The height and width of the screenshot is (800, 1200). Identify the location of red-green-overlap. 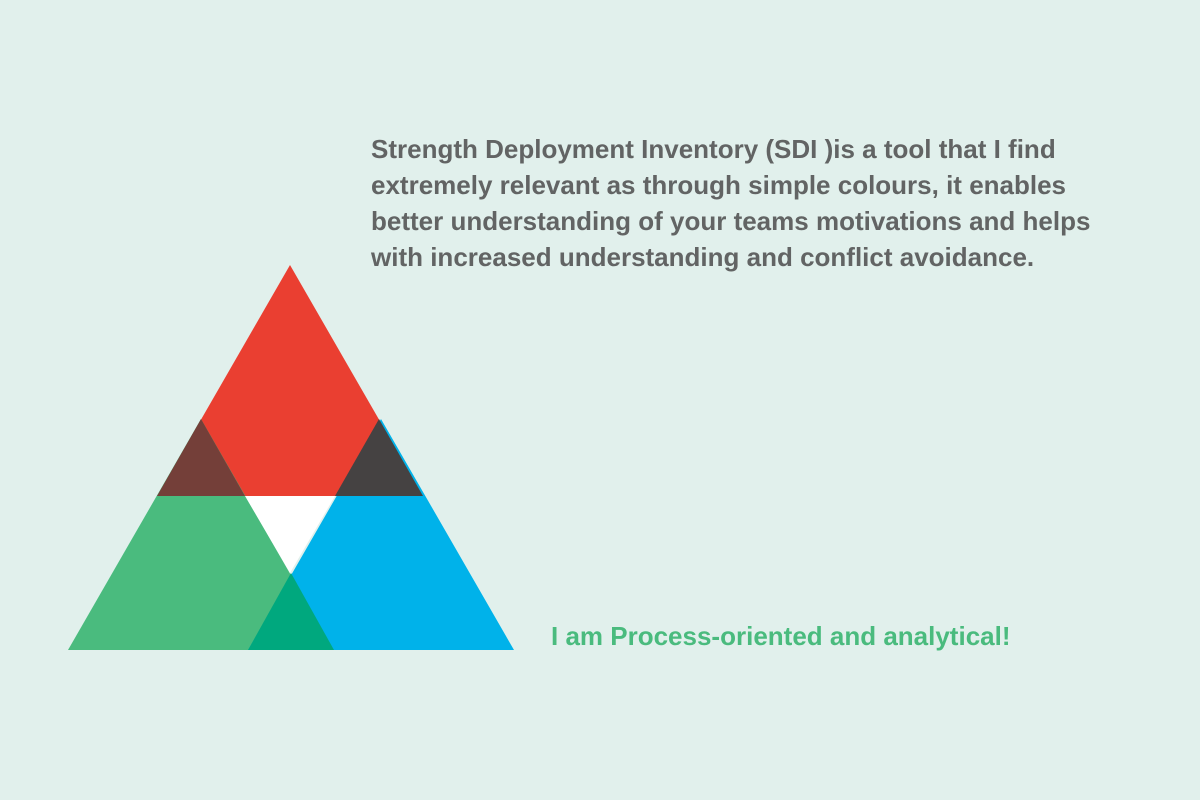
(201, 457).